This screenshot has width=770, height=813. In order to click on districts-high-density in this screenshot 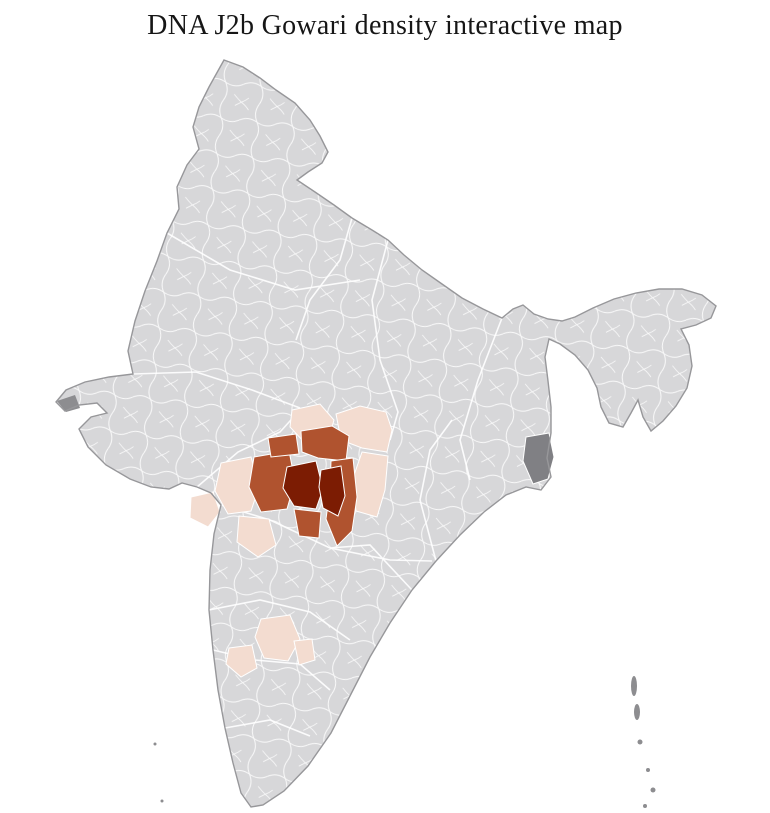, I will do `click(314, 488)`.